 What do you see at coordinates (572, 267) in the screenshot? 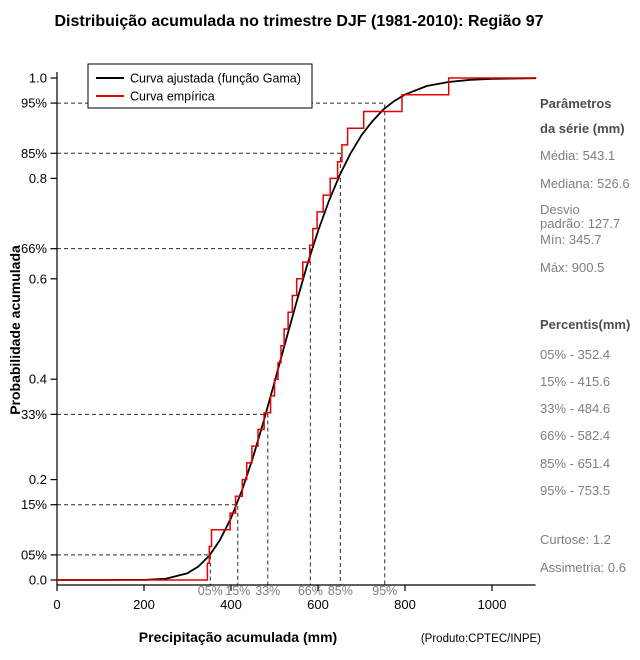
I see `stat-max: Máx: 900.5` at bounding box center [572, 267].